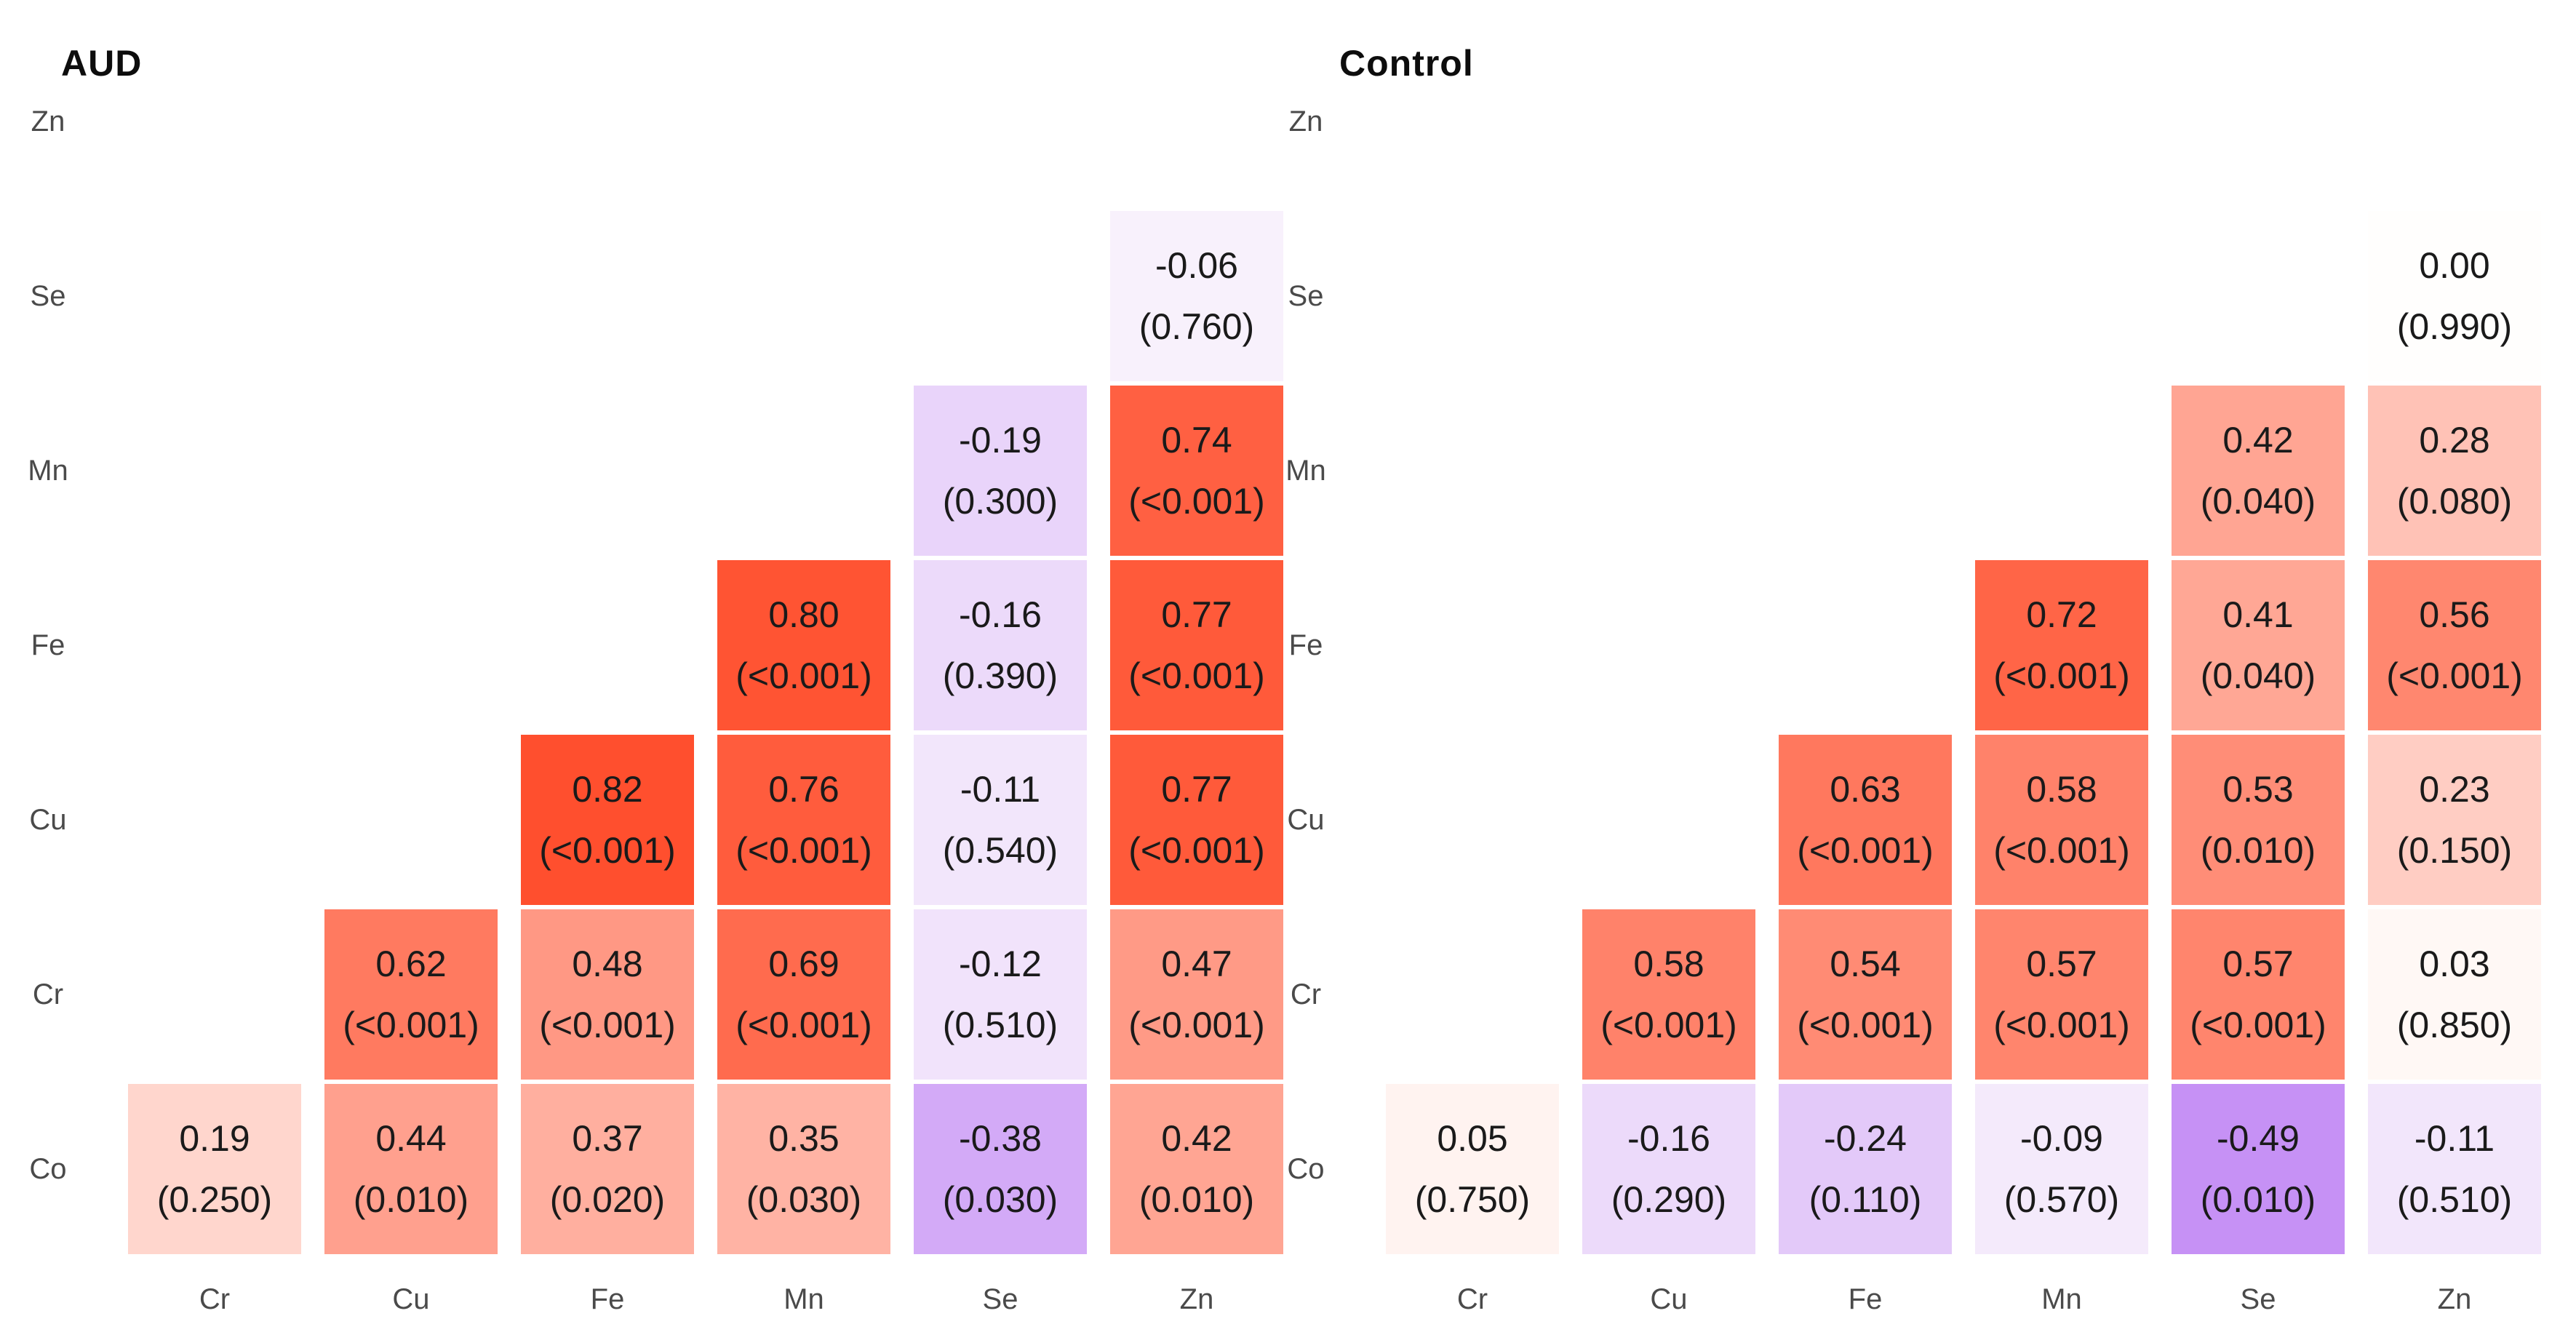  I want to click on heatmap-cell: 0.23 (0.150), so click(2454, 820).